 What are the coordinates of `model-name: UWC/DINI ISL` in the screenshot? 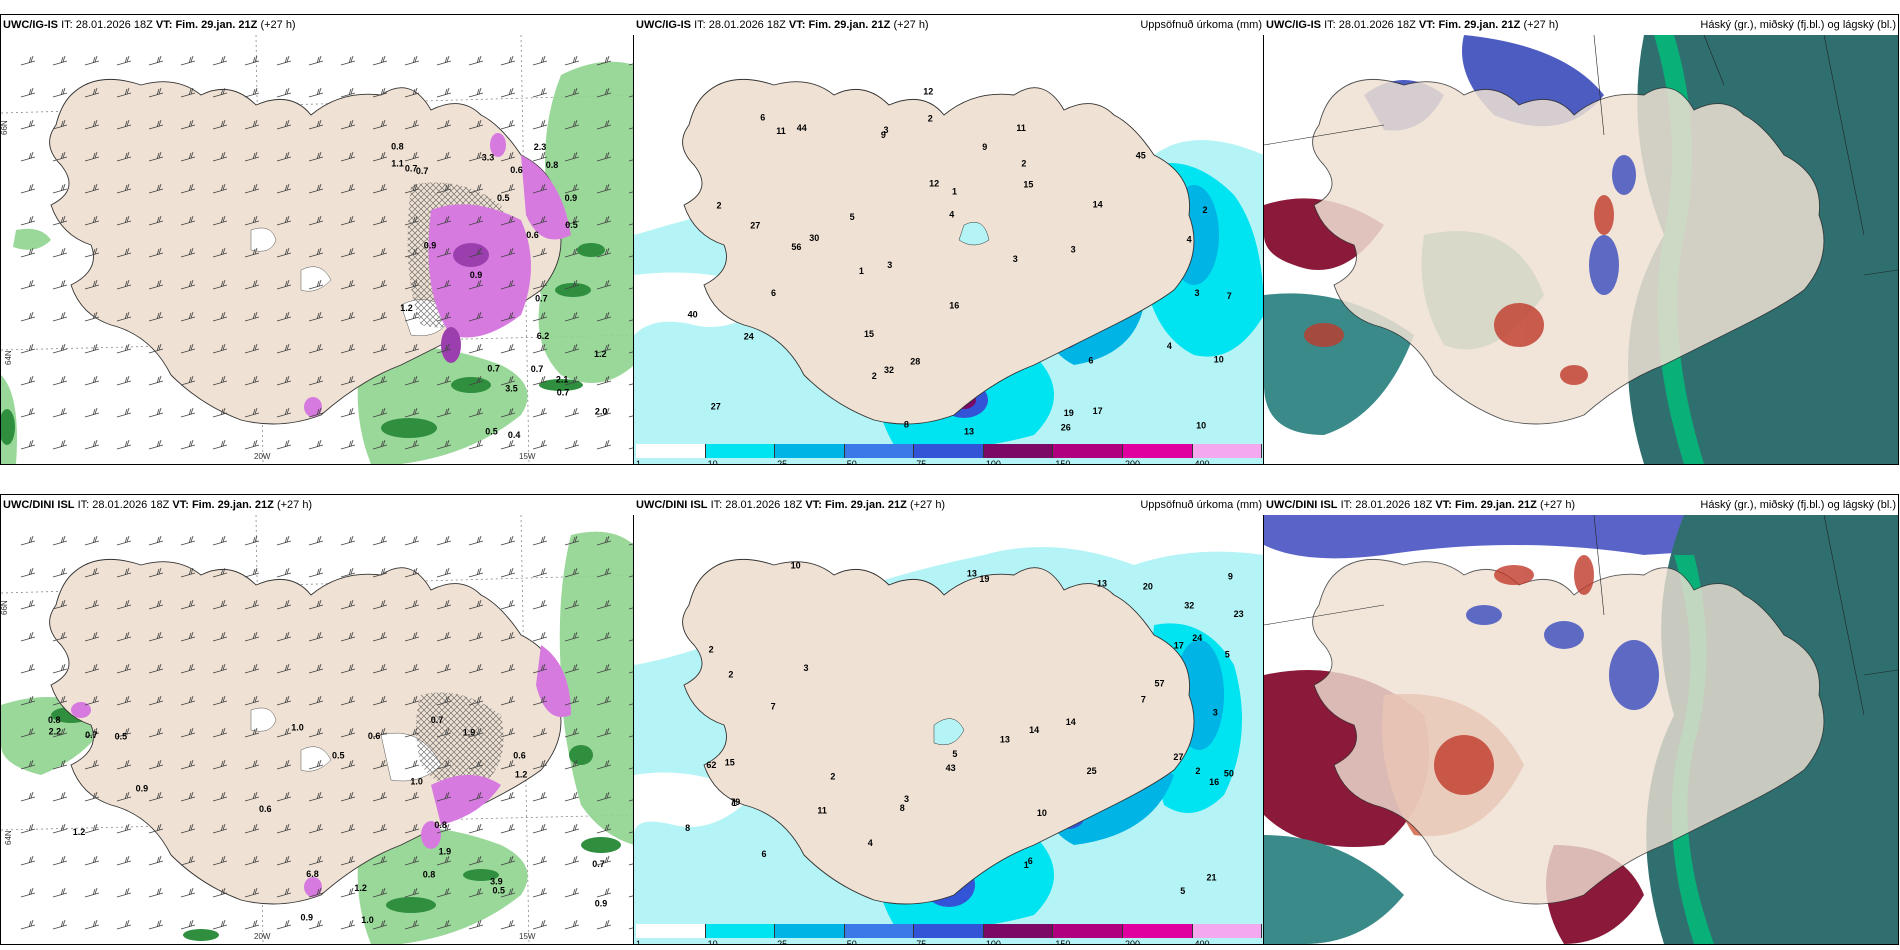 It's located at (39, 505).